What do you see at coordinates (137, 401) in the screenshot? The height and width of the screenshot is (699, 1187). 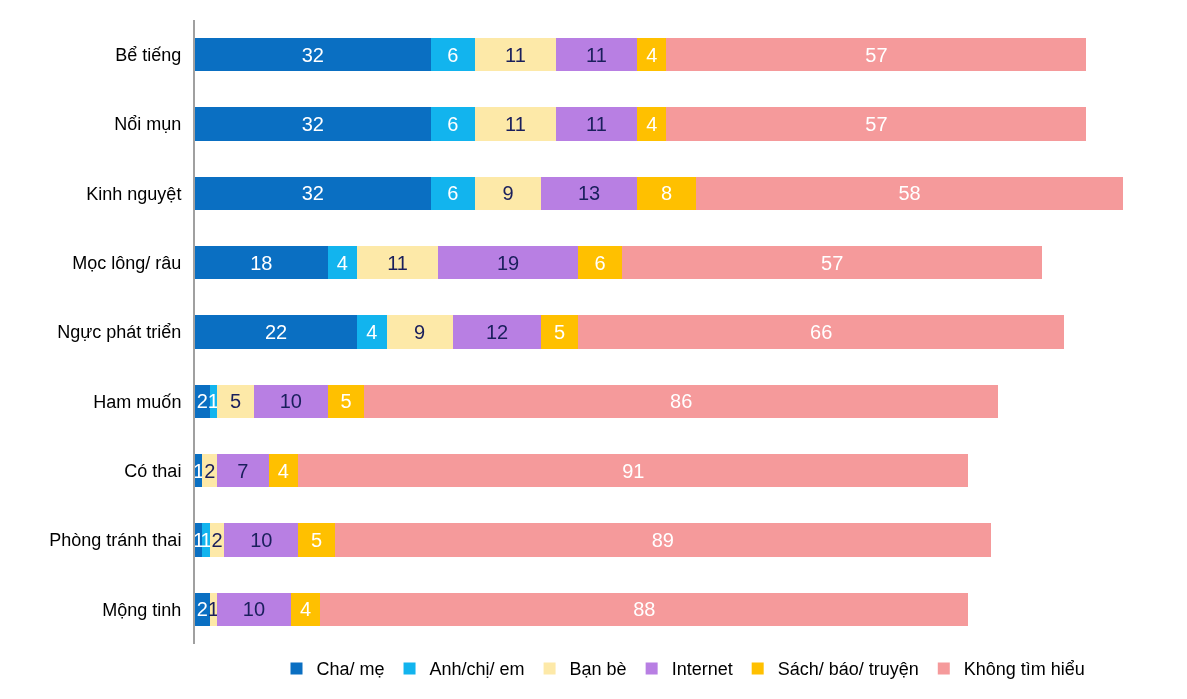 I see `y-tick-label: Ham muốn` at bounding box center [137, 401].